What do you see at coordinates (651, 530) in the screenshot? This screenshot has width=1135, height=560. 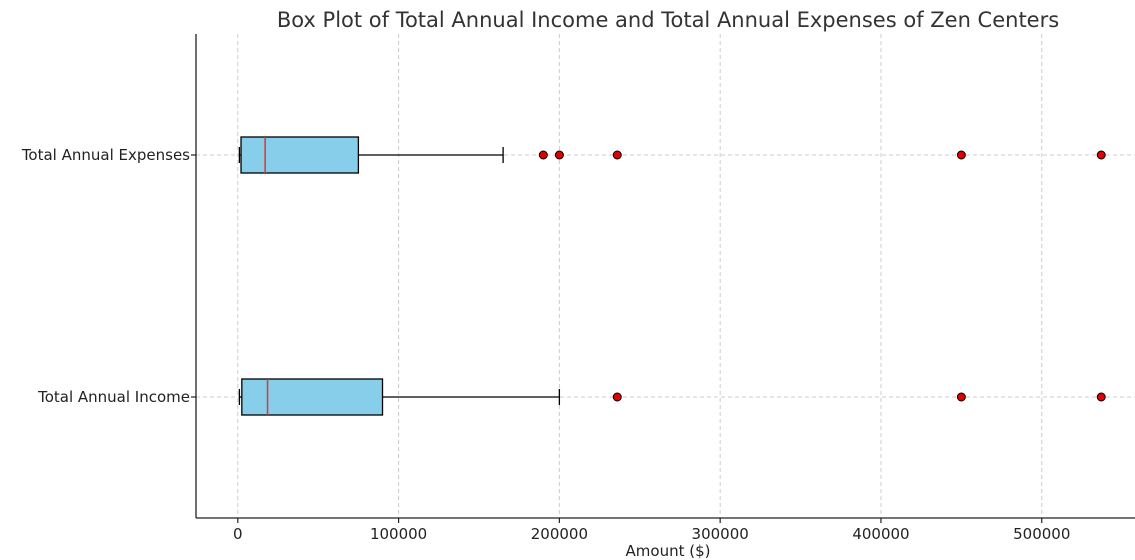 I see `x-axis-ticks: 0 100000 200000 300000 400000 500000` at bounding box center [651, 530].